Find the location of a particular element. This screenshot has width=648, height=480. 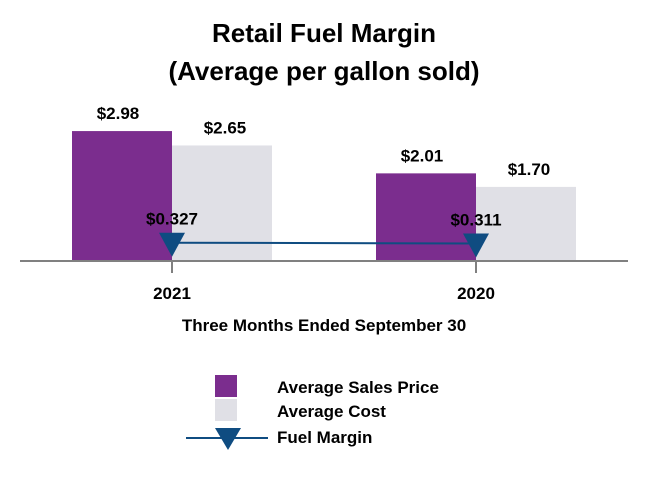

data-labels: $2.98 $2.65 $2.01 $1.70 is located at coordinates (324, 141).